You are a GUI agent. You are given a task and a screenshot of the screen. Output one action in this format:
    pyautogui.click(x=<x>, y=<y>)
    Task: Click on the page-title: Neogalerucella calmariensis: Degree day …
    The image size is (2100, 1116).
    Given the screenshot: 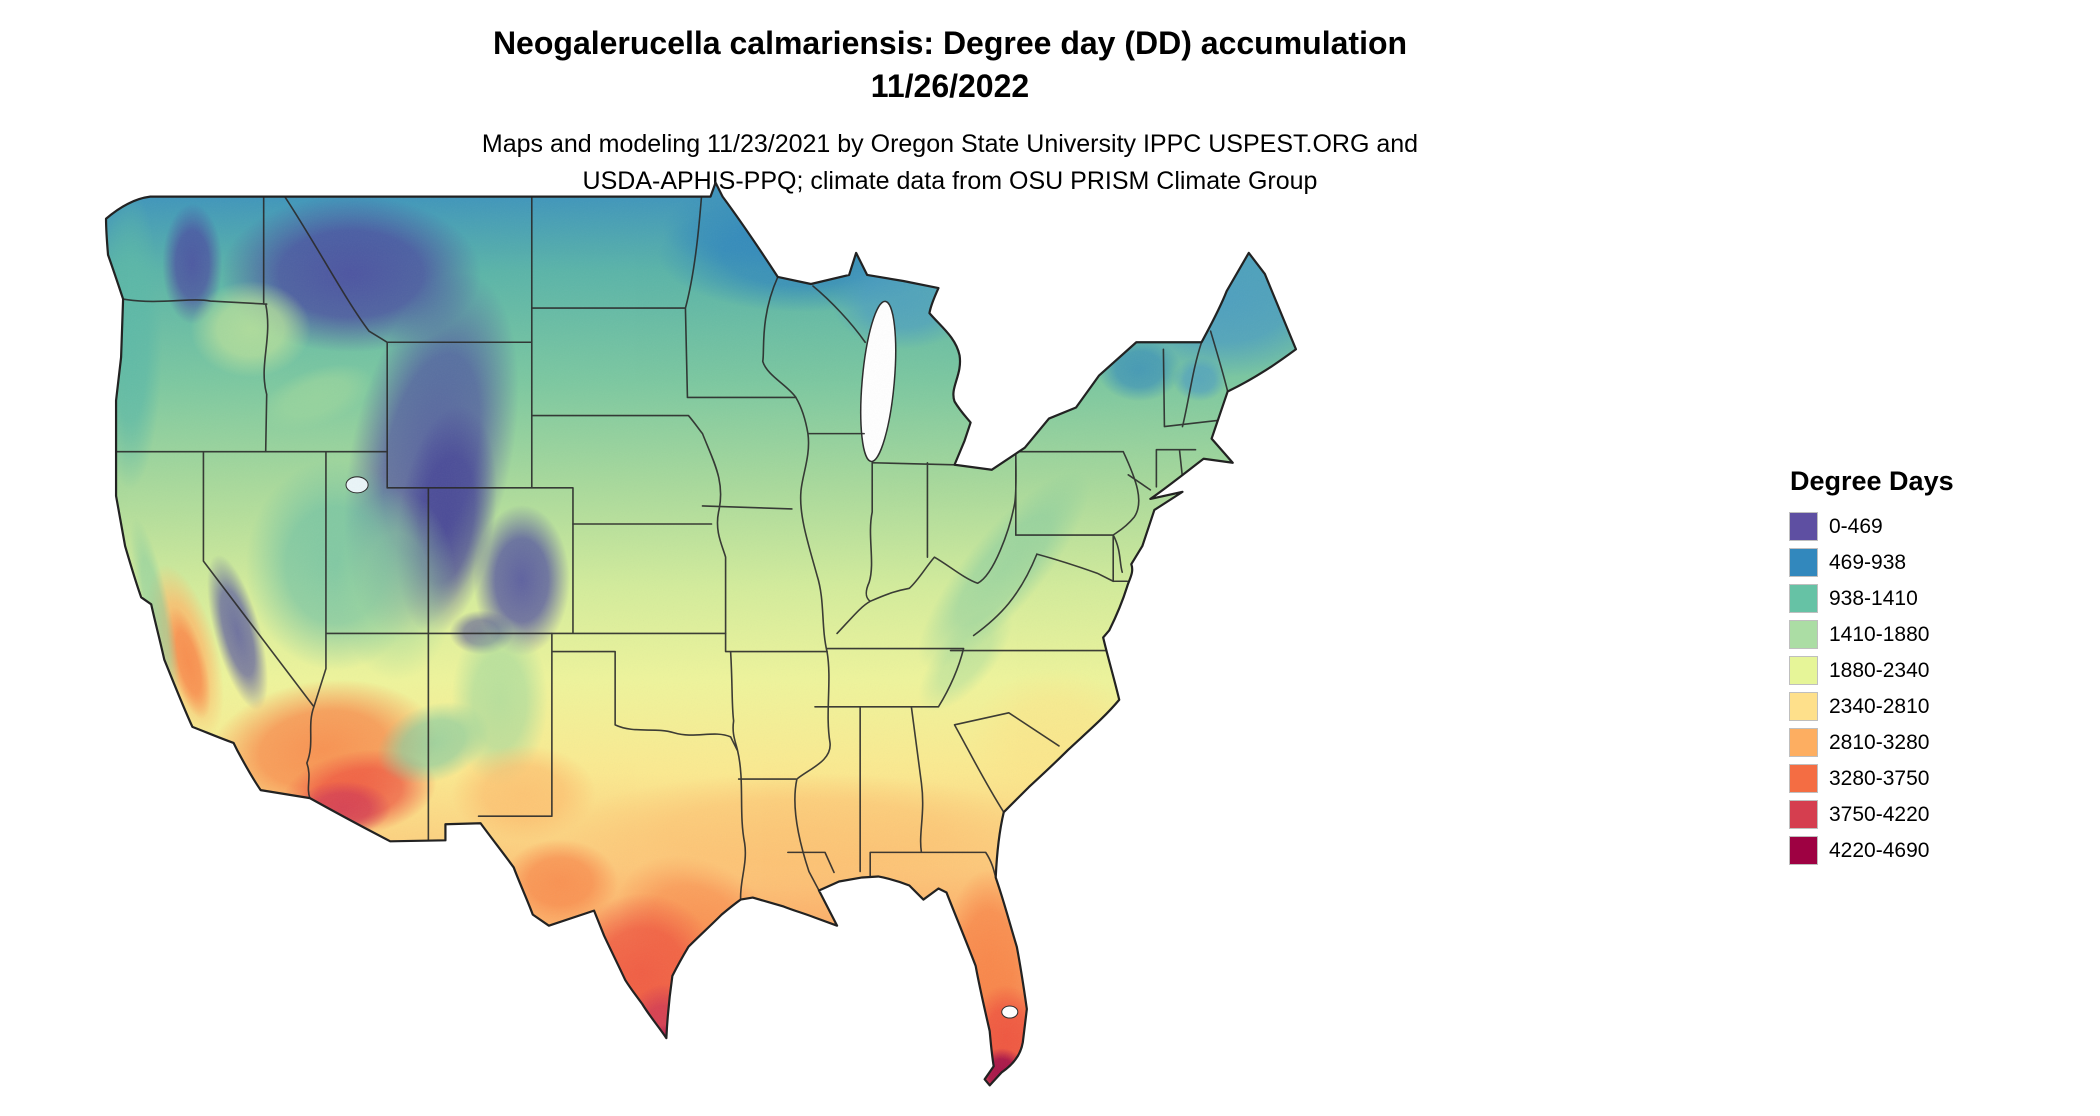 What is the action you would take?
    pyautogui.click(x=950, y=43)
    